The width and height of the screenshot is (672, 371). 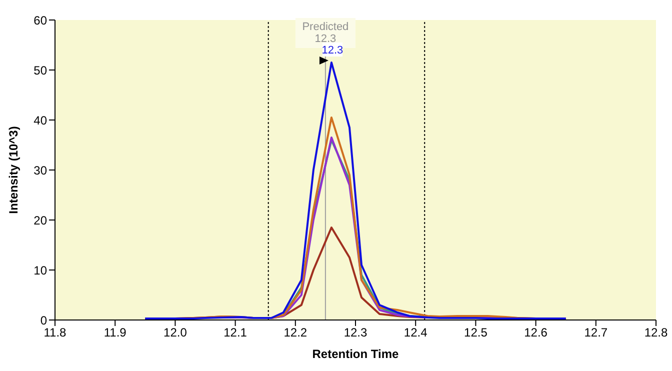 What do you see at coordinates (296, 333) in the screenshot?
I see `x-tick-label: 12.2` at bounding box center [296, 333].